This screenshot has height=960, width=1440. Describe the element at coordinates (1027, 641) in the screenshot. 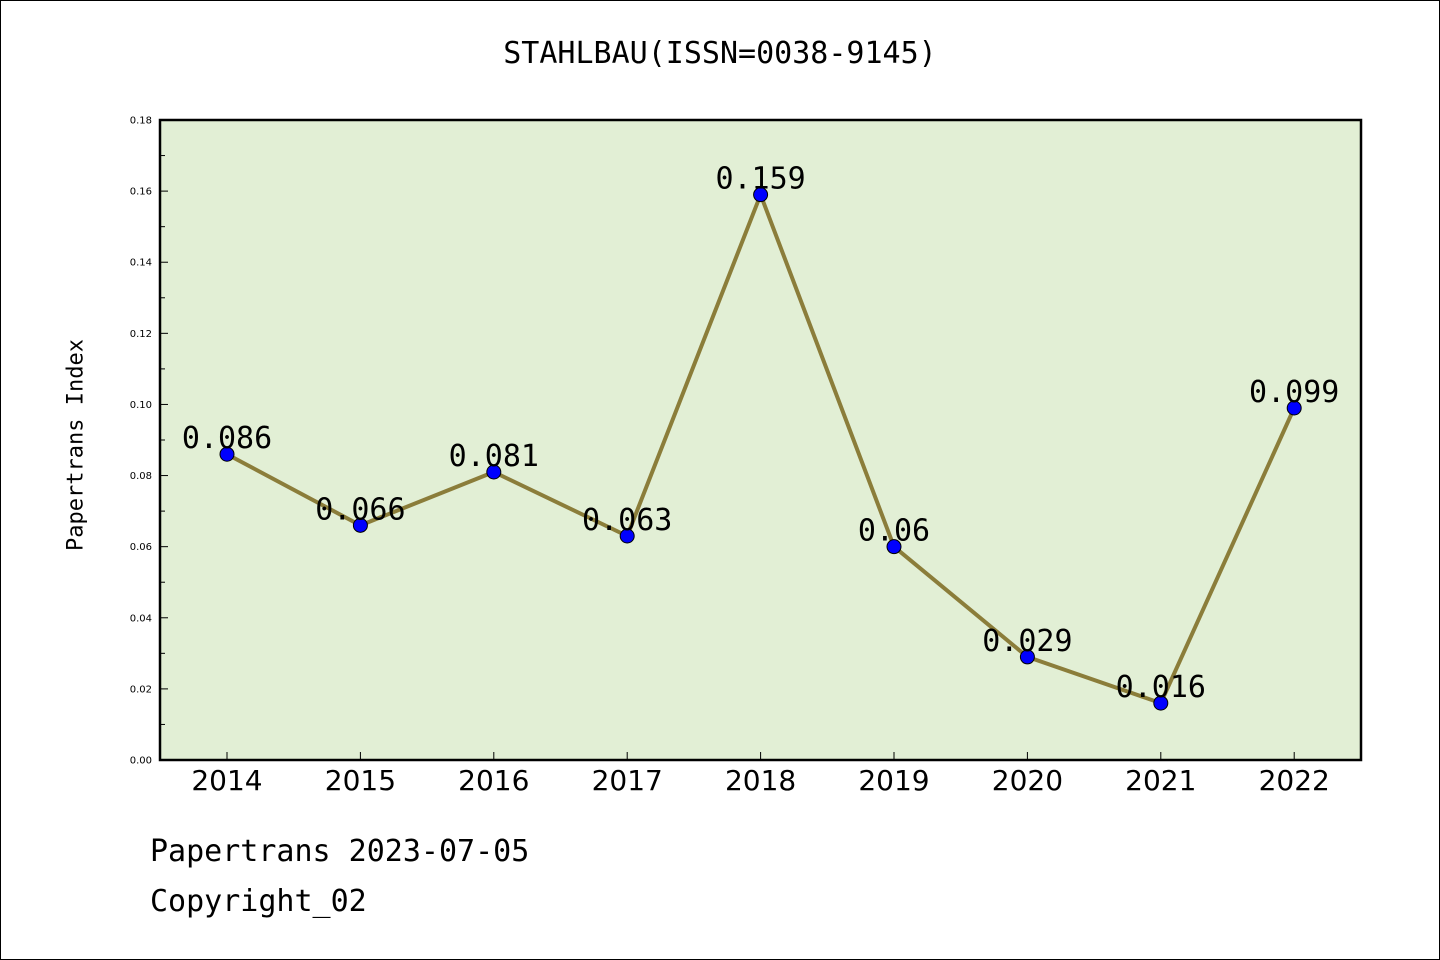

I see `data-label: 0.029` at that location.